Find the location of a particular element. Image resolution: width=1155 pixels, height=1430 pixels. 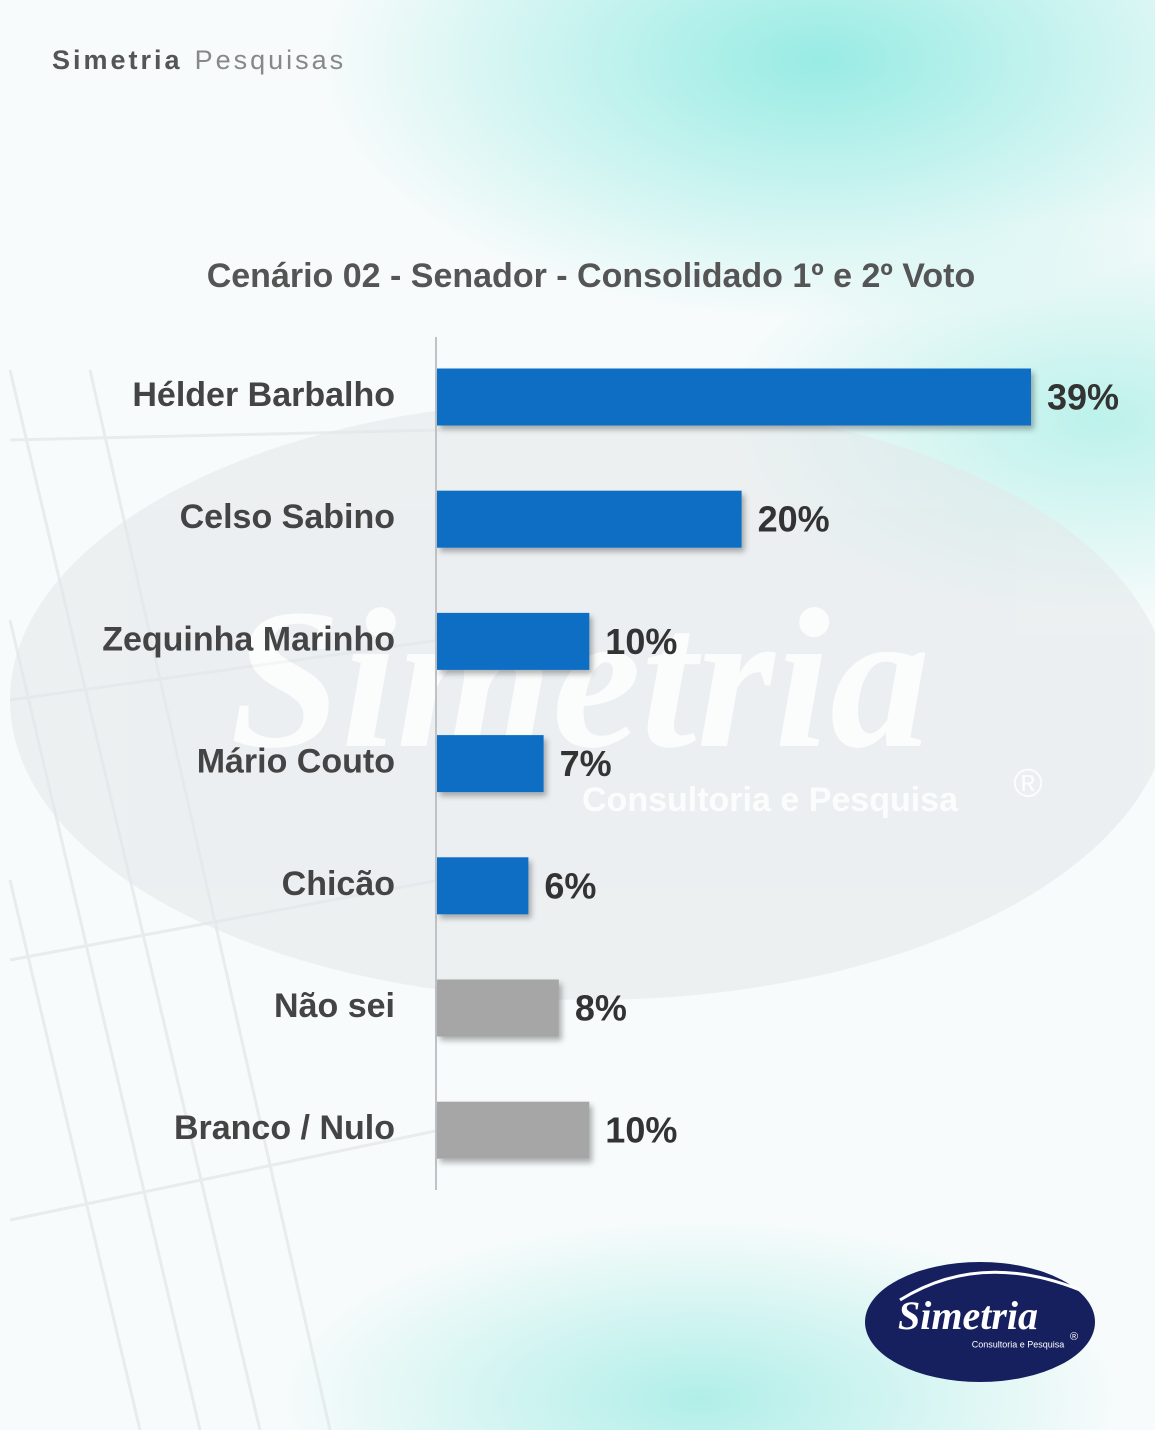

category-label: Mário Couto is located at coordinates (296, 762).